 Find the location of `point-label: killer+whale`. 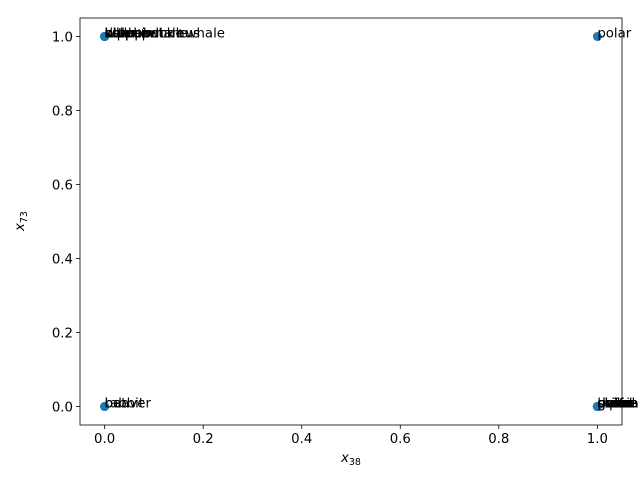

point-label: killer+whale is located at coordinates (146, 34).